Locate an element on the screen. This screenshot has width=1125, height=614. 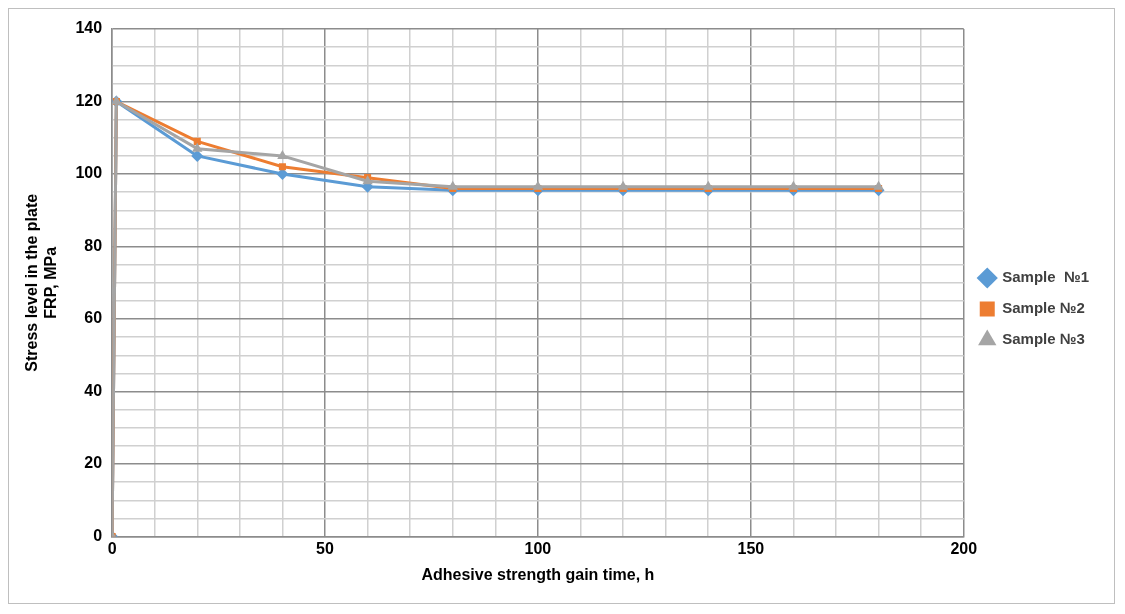
x-tick-label: 50 is located at coordinates (325, 548).